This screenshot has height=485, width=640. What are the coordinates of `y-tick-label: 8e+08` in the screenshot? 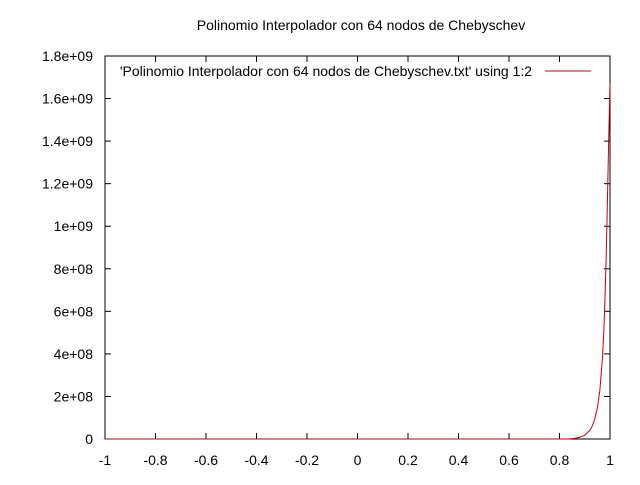 It's located at (74, 269).